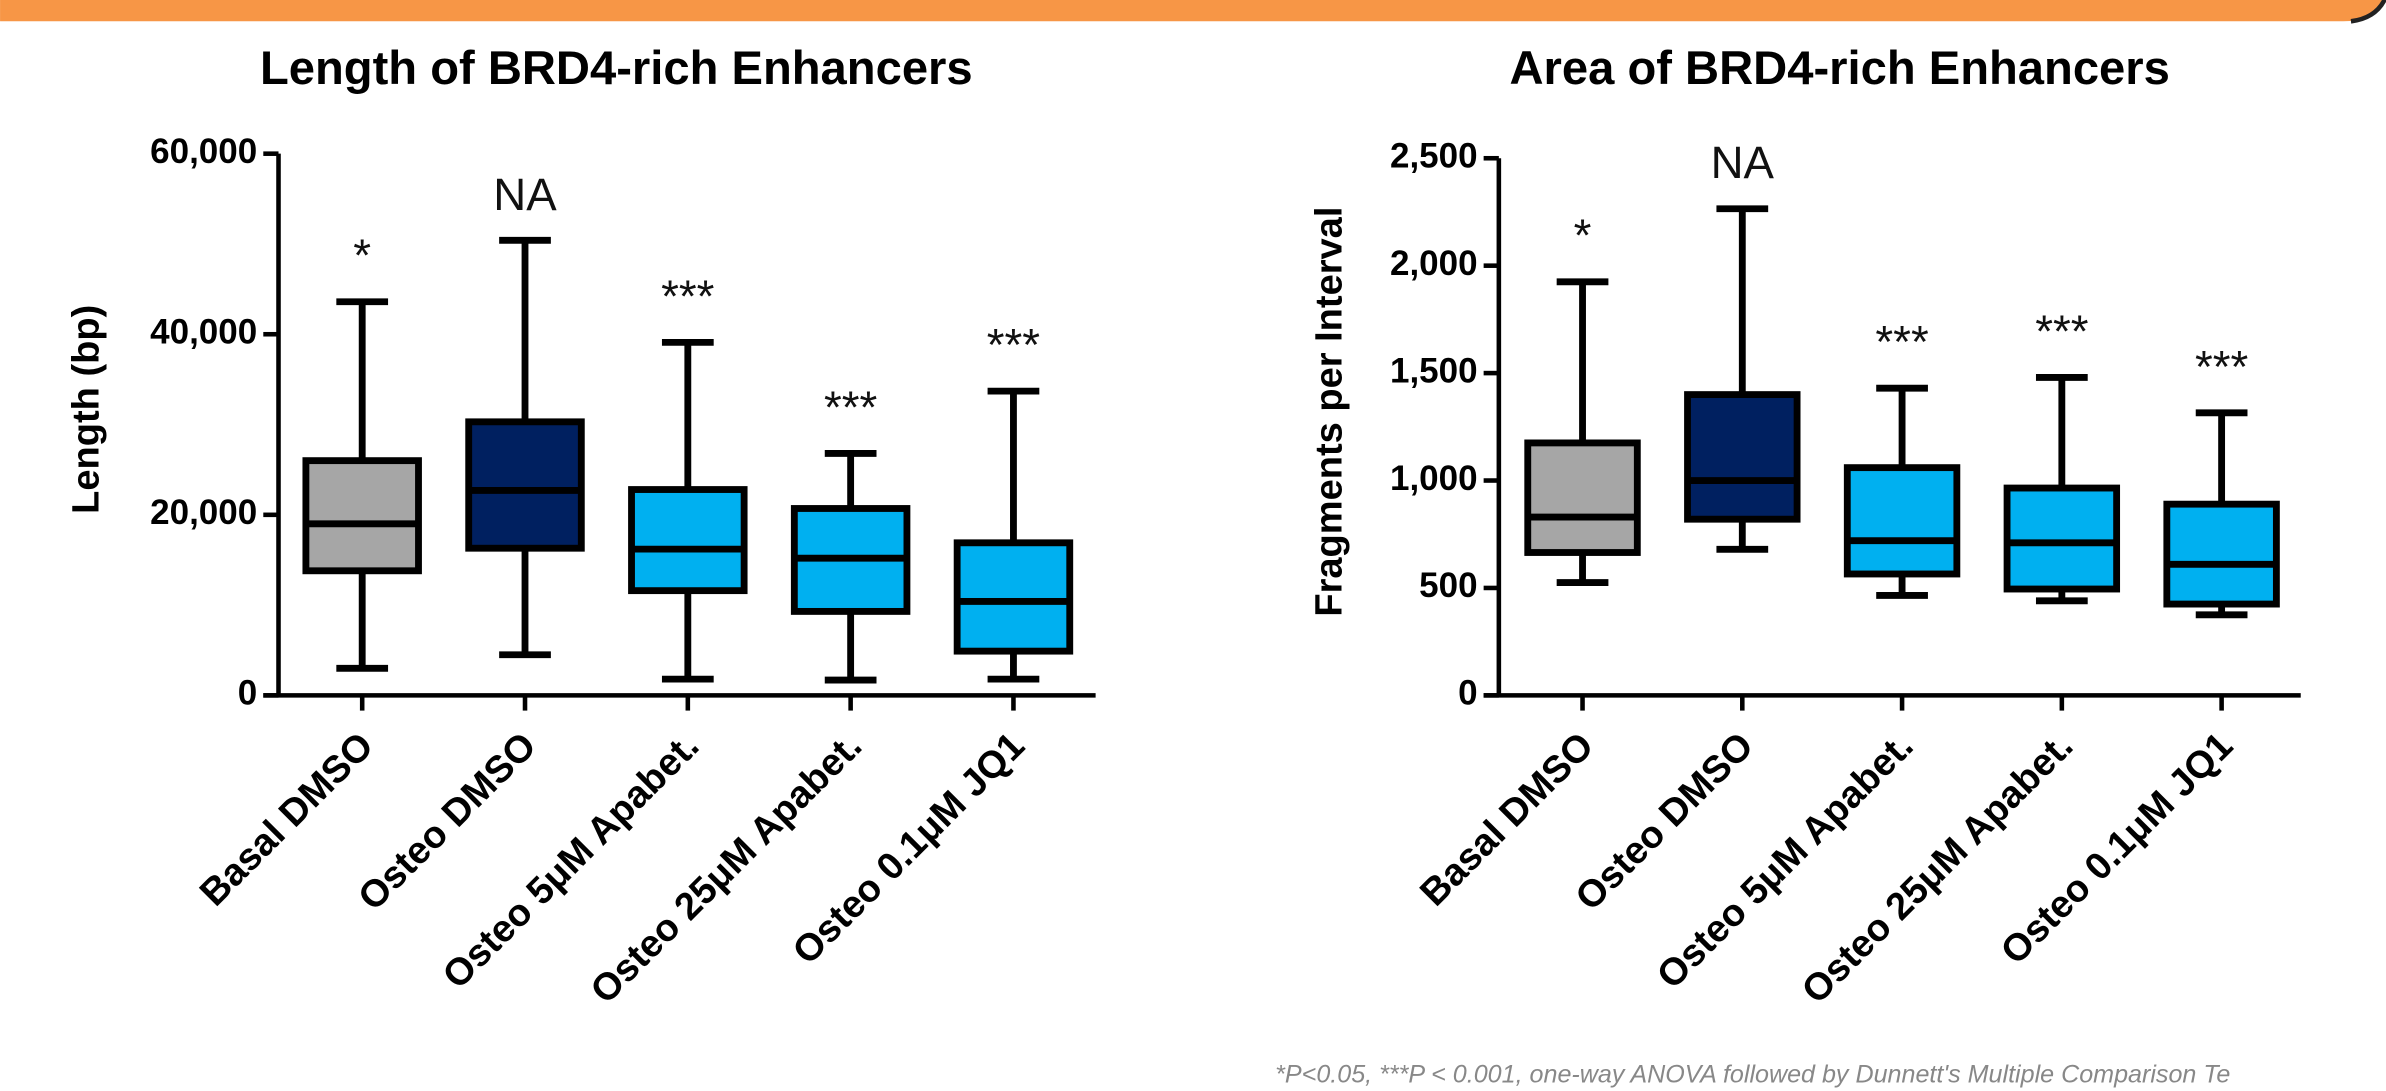 The height and width of the screenshot is (1091, 2386). I want to click on chart-title: Area of BRD4-rich Enhancers, so click(1840, 67).